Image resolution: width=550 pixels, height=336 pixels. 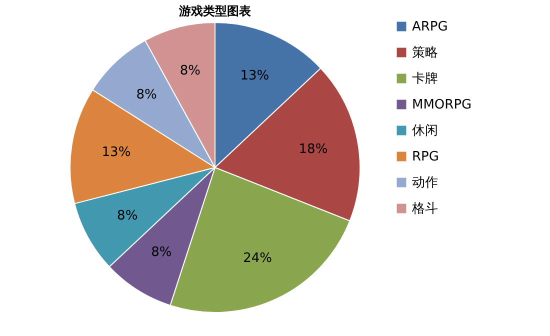 What do you see at coordinates (425, 131) in the screenshot?
I see `legend-label: 休闲` at bounding box center [425, 131].